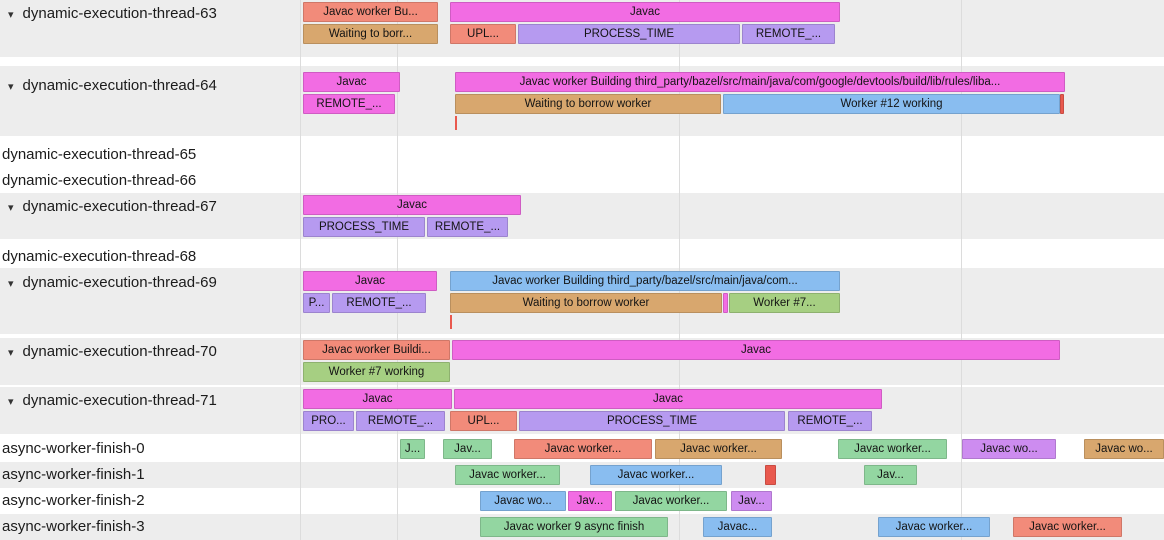  Describe the element at coordinates (119, 282) in the screenshot. I see `track-label-text: dynamic-execution-thread-69` at that location.